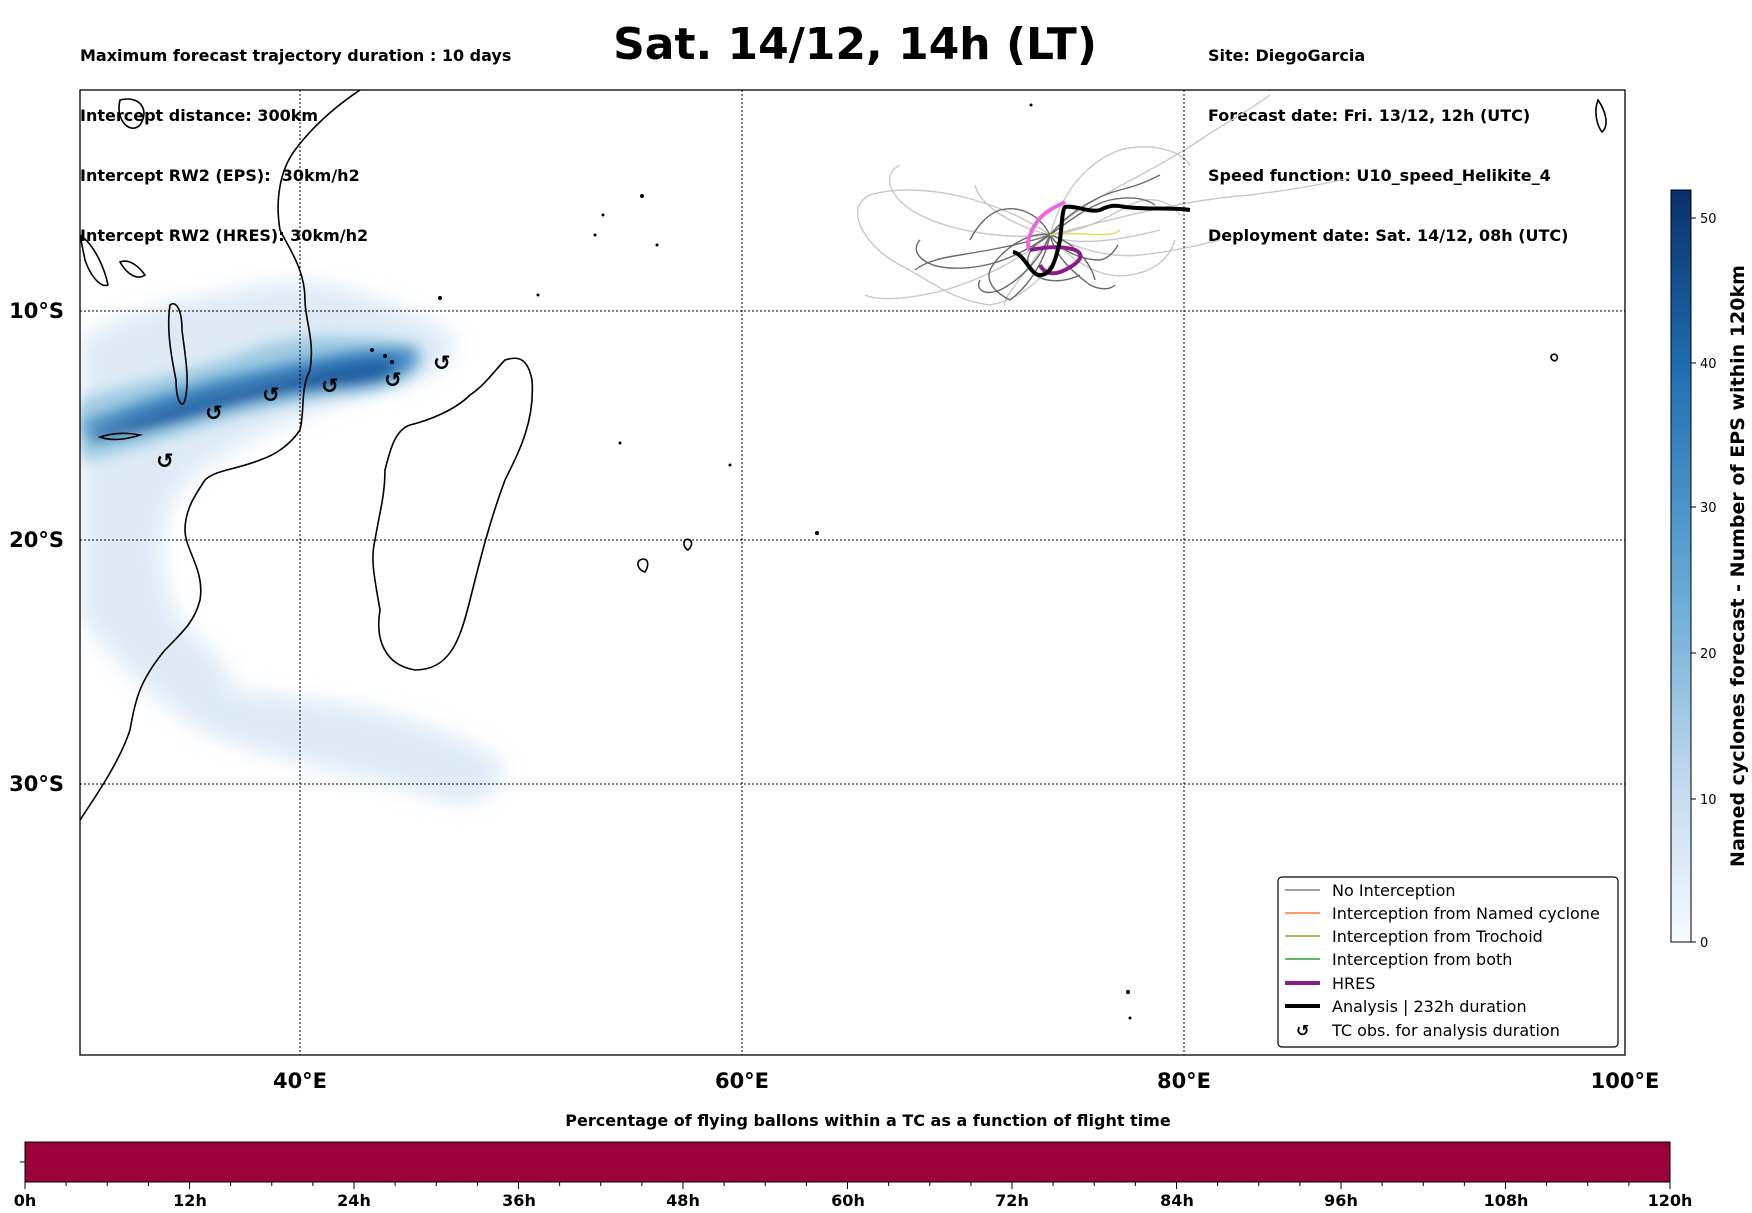  Describe the element at coordinates (177, 354) in the screenshot. I see `lake-malawi` at that location.